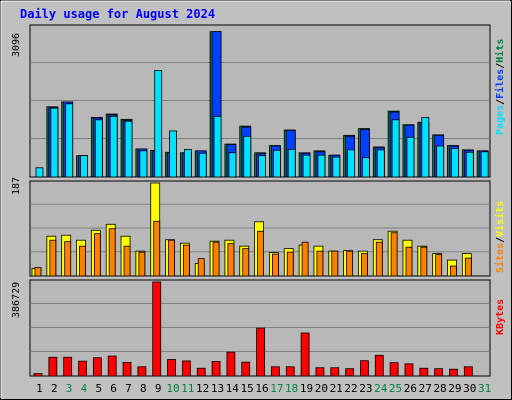 The image size is (512, 400). I want to click on panel-visits-sites-ymax-label: 187, so click(16, 186).